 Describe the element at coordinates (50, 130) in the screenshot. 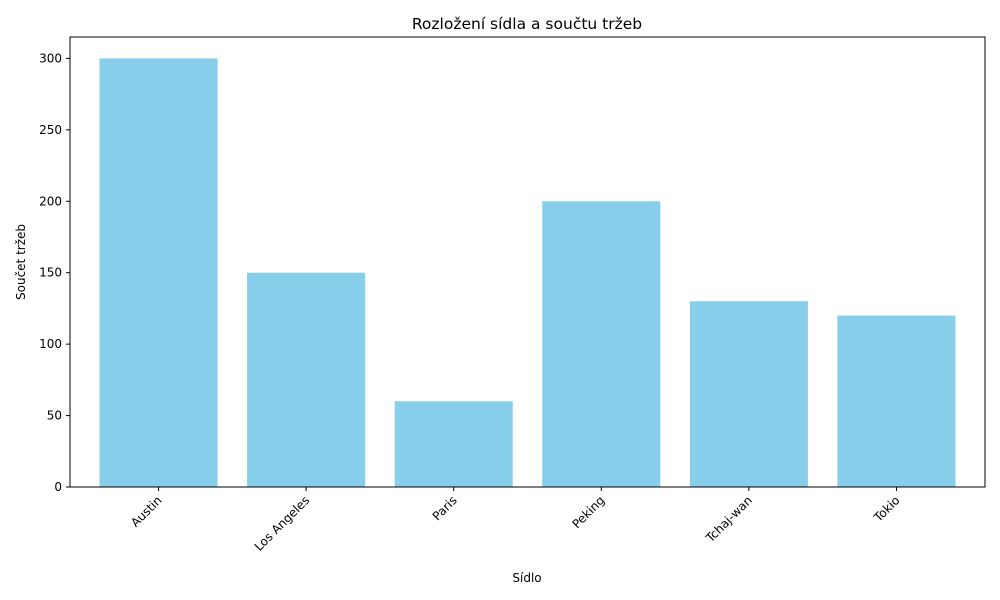

I see `y-tick-label: 250` at that location.